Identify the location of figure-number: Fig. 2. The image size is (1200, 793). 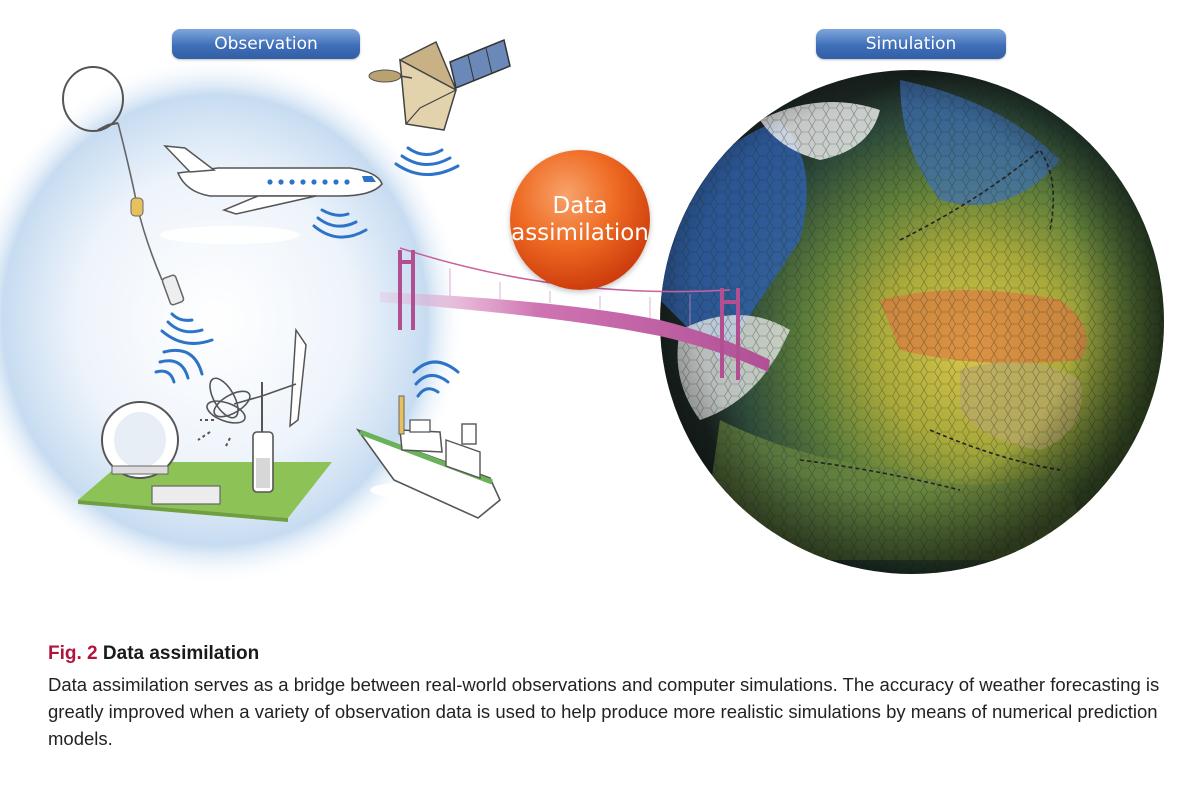
(73, 653).